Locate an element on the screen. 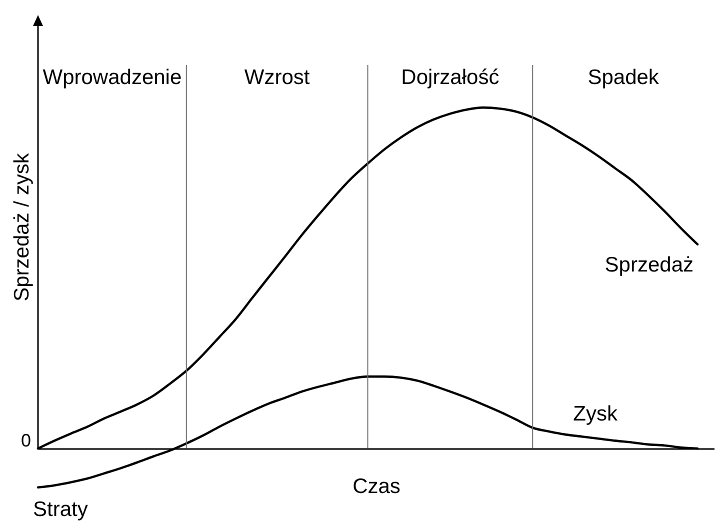 This screenshot has height=522, width=719. y-axis-title: Sprzedaż / zysk is located at coordinates (22, 227).